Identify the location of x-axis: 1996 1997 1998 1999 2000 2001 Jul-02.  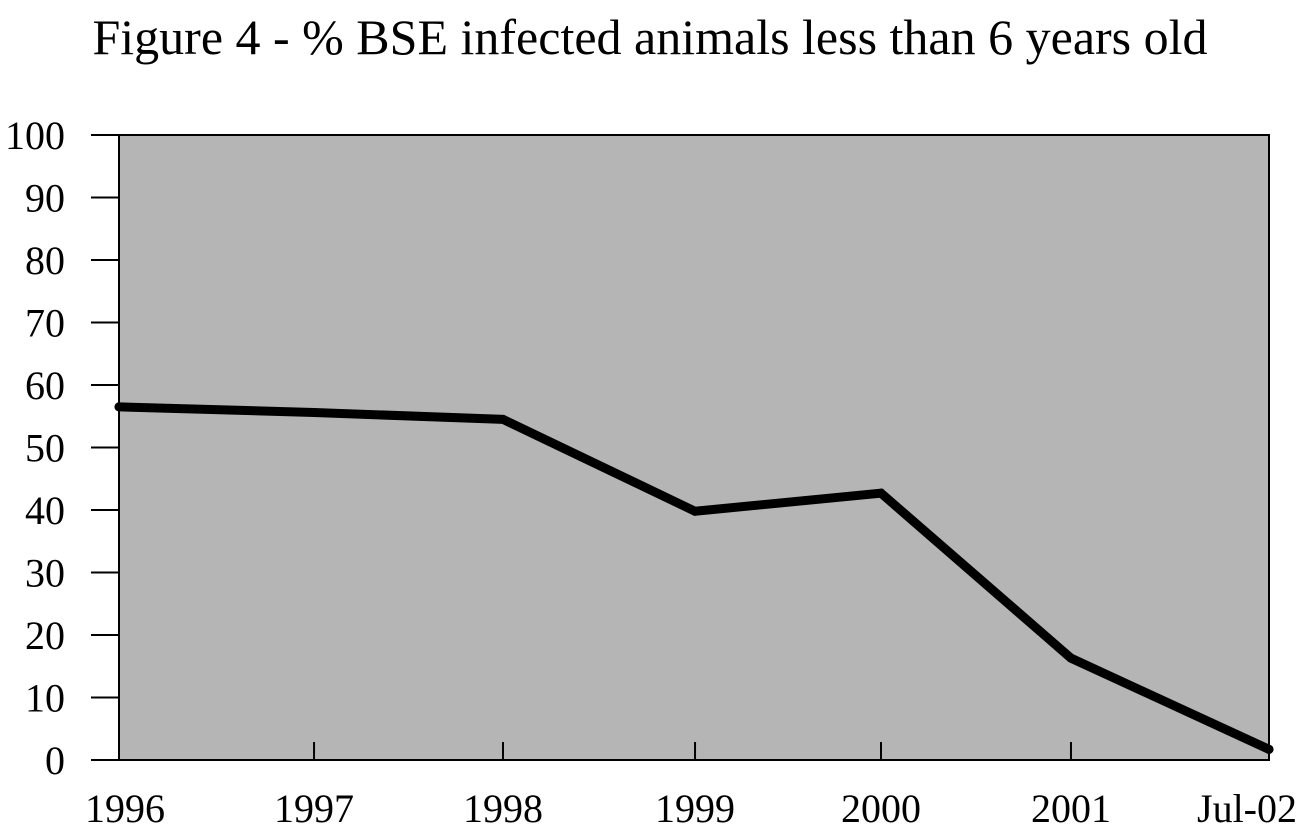
(691, 786).